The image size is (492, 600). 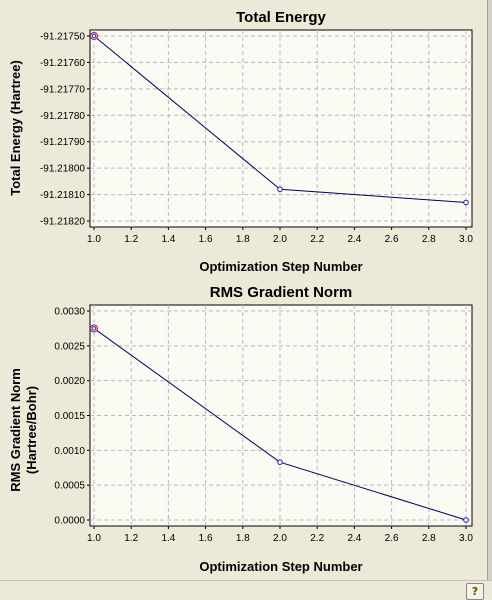 I want to click on chart-title: RMS Gradient Norm, so click(x=281, y=292).